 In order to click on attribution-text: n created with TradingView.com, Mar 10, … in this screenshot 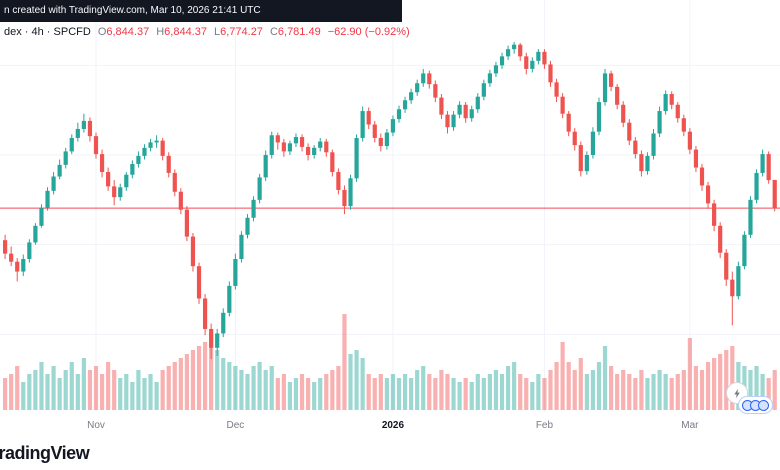, I will do `click(132, 10)`.